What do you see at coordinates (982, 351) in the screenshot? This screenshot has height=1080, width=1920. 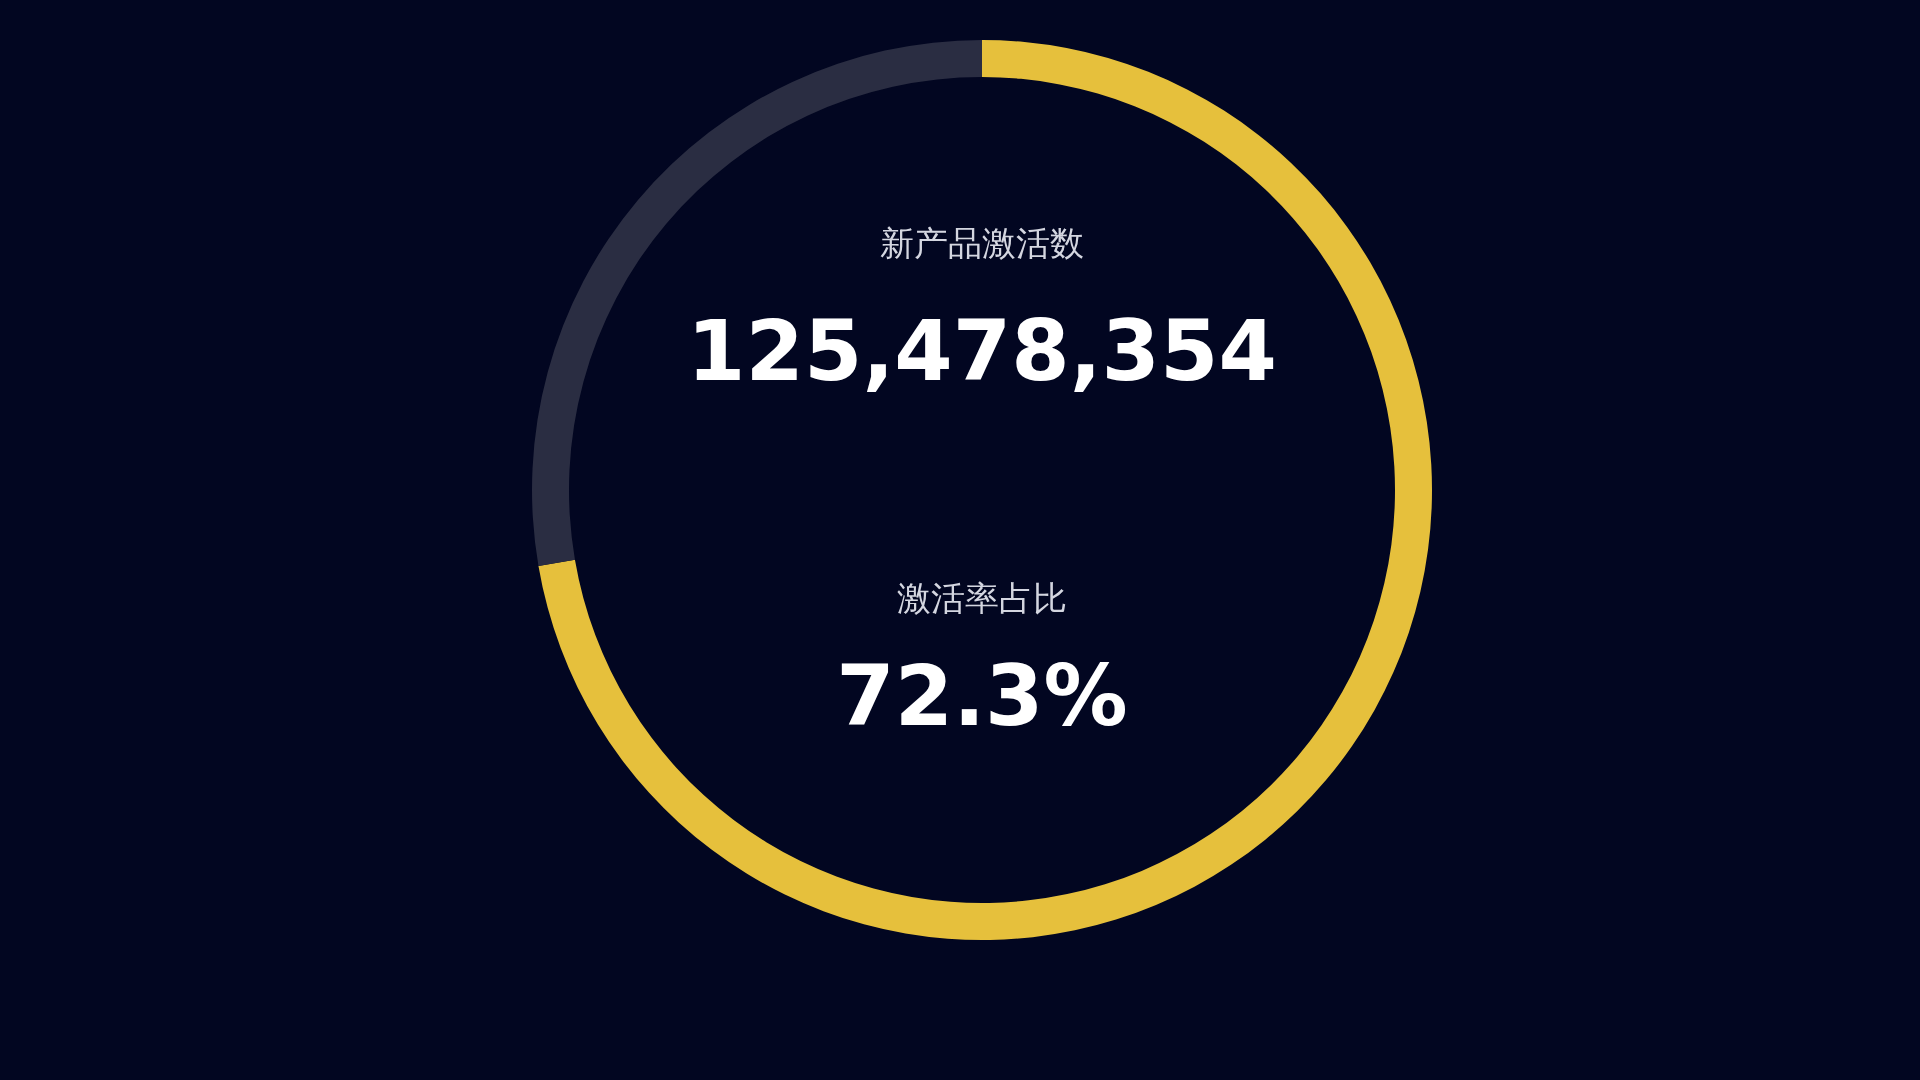 I see `text: 125,478,354` at bounding box center [982, 351].